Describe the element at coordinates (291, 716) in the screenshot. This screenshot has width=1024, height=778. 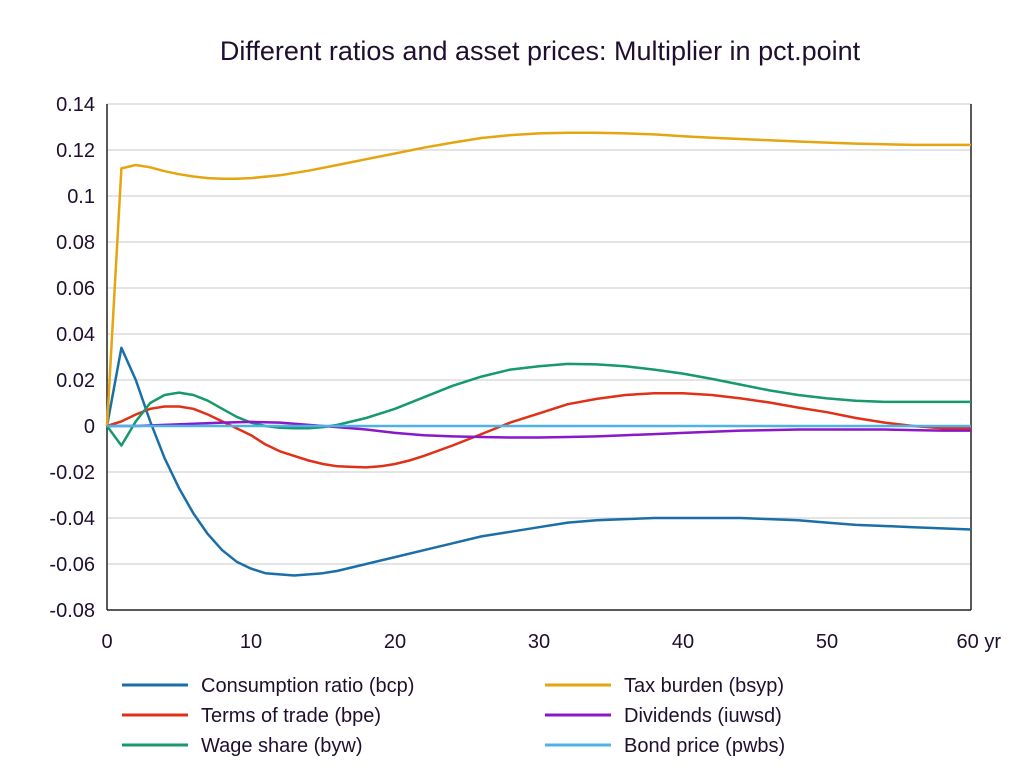
I see `legend-label: Terms of trade (bpe)` at that location.